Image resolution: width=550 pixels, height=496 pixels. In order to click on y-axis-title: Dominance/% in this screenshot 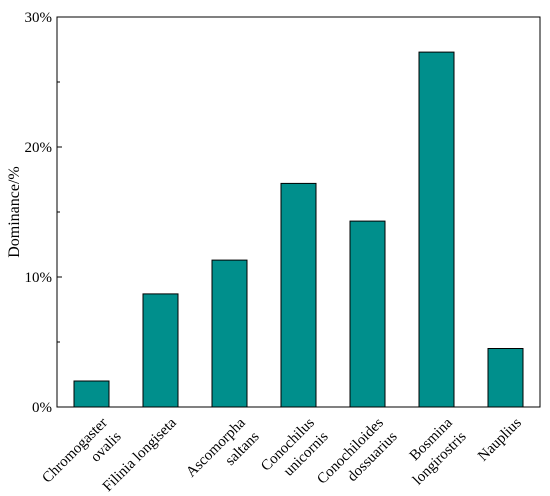, I will do `click(14, 212)`.